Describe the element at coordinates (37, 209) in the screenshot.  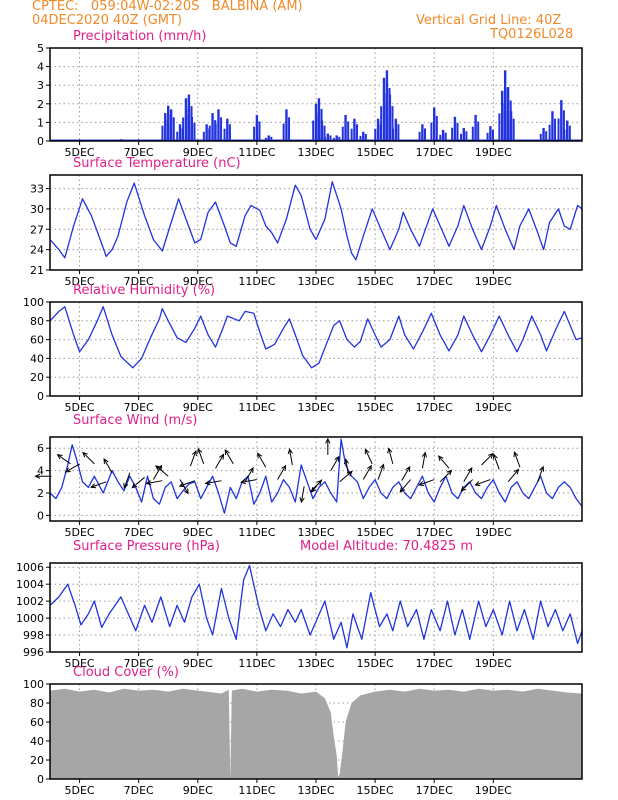
I see `y-tick-label: 30` at that location.